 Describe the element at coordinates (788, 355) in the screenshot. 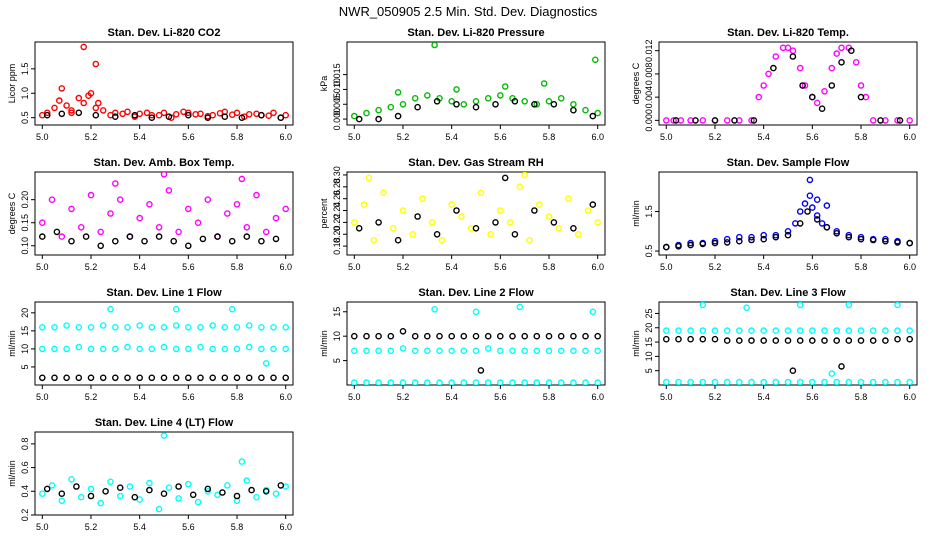

I see `series-avg` at that location.